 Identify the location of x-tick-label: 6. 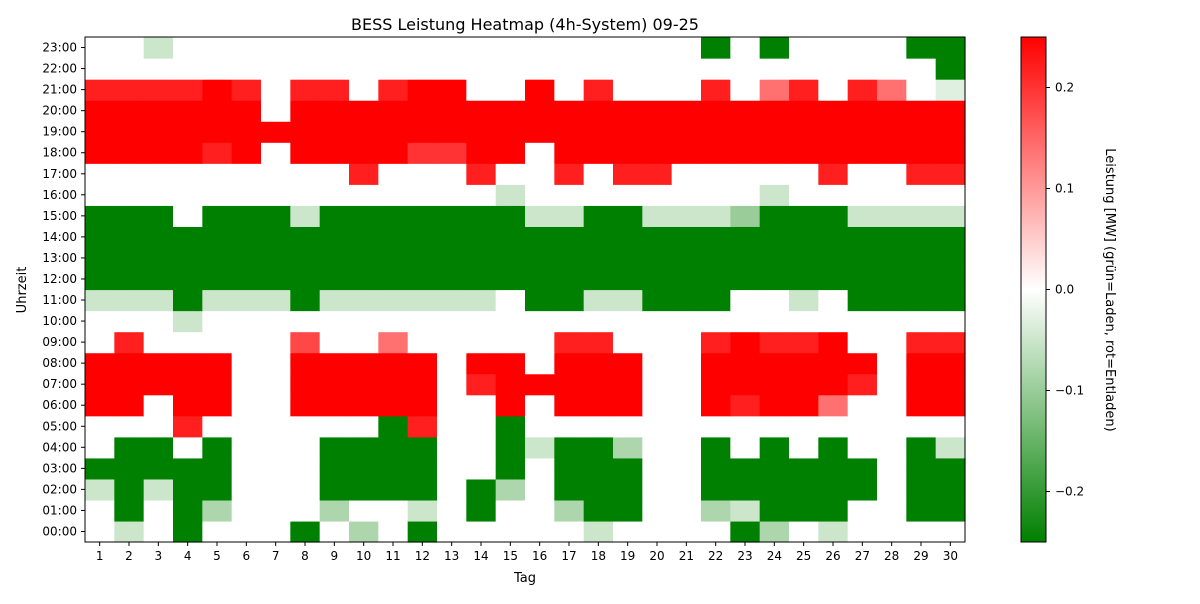
(247, 556).